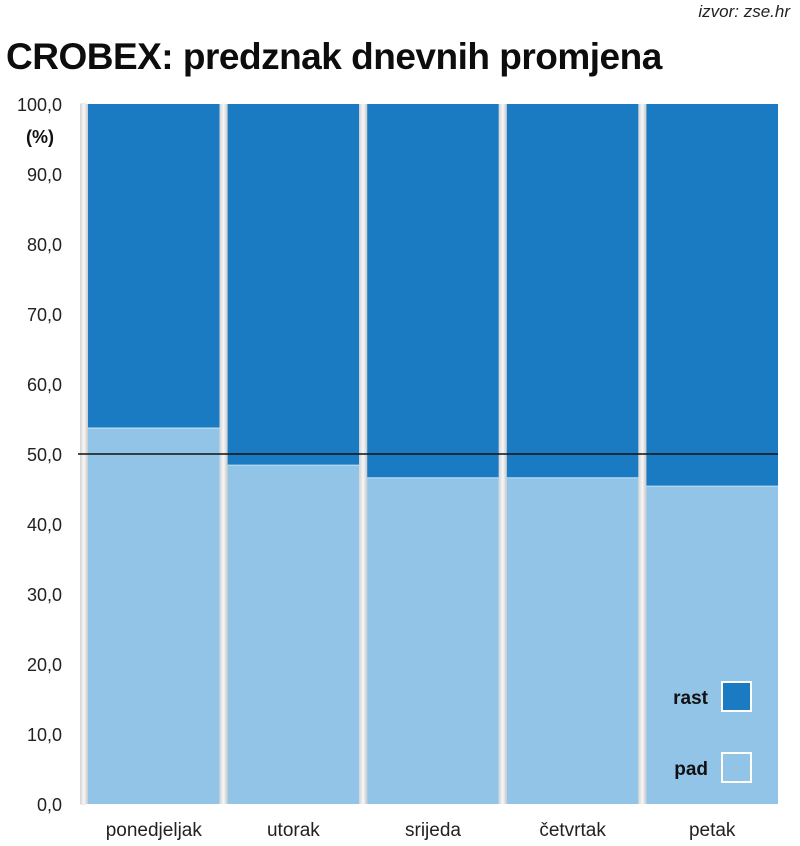  What do you see at coordinates (40, 137) in the screenshot?
I see `y-axis-unit: (%)` at bounding box center [40, 137].